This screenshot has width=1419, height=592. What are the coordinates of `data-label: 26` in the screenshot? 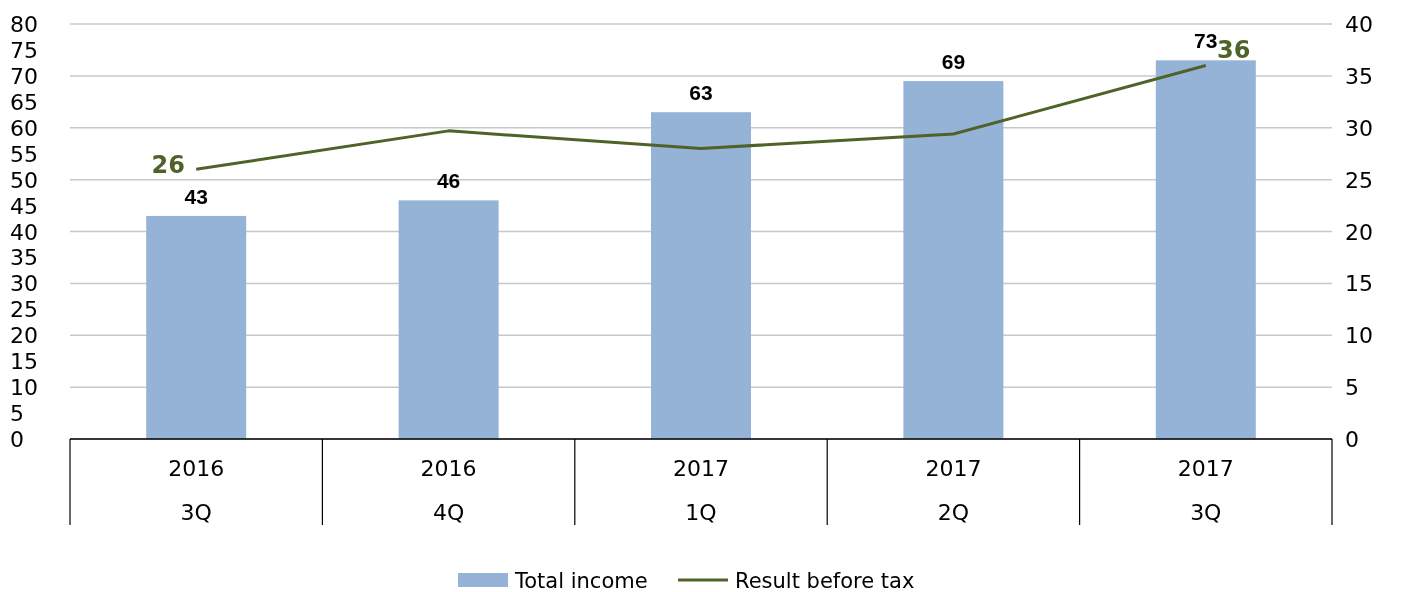 It's located at (168, 165).